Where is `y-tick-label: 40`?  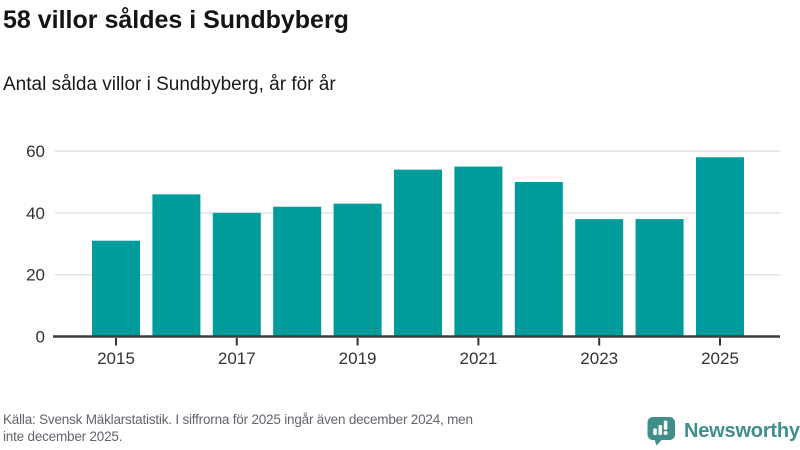 y-tick-label: 40 is located at coordinates (35, 213).